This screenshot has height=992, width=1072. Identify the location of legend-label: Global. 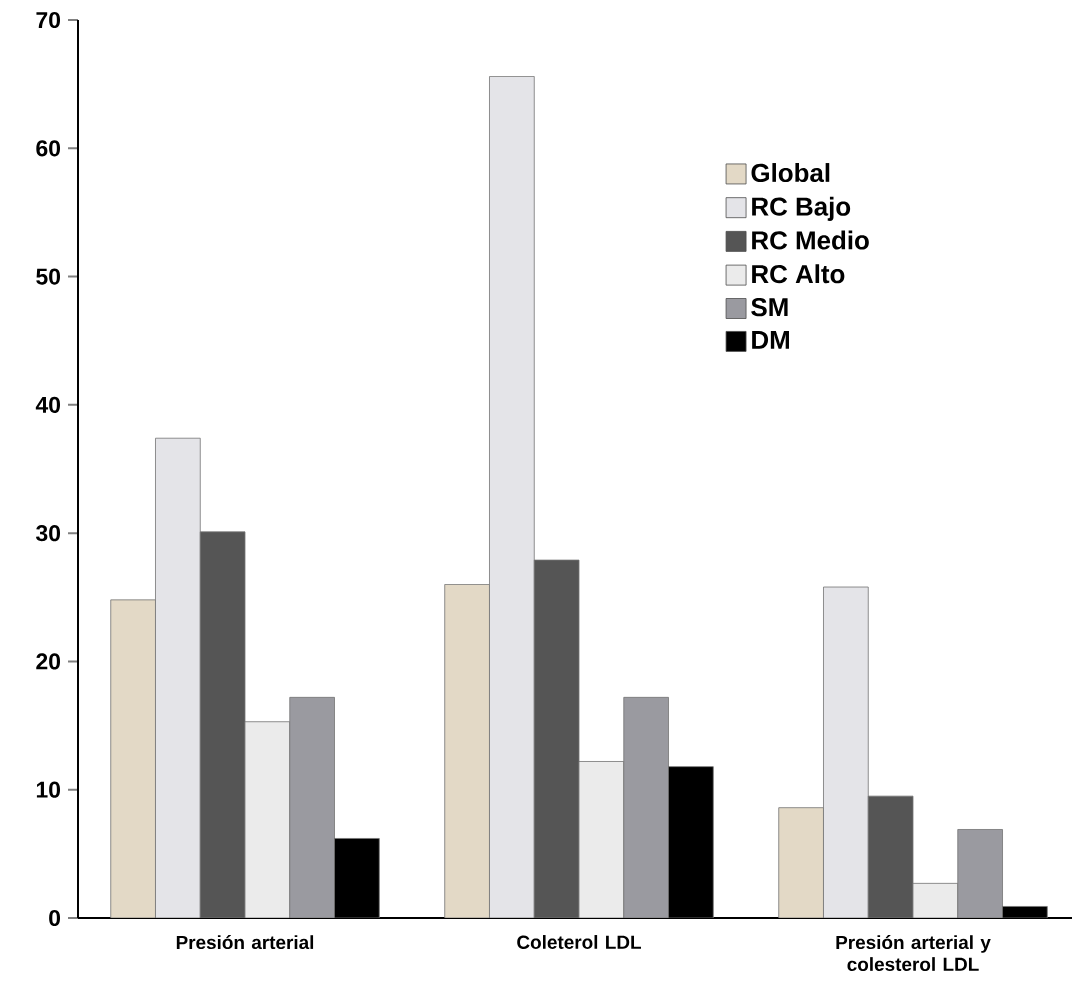
(790, 173).